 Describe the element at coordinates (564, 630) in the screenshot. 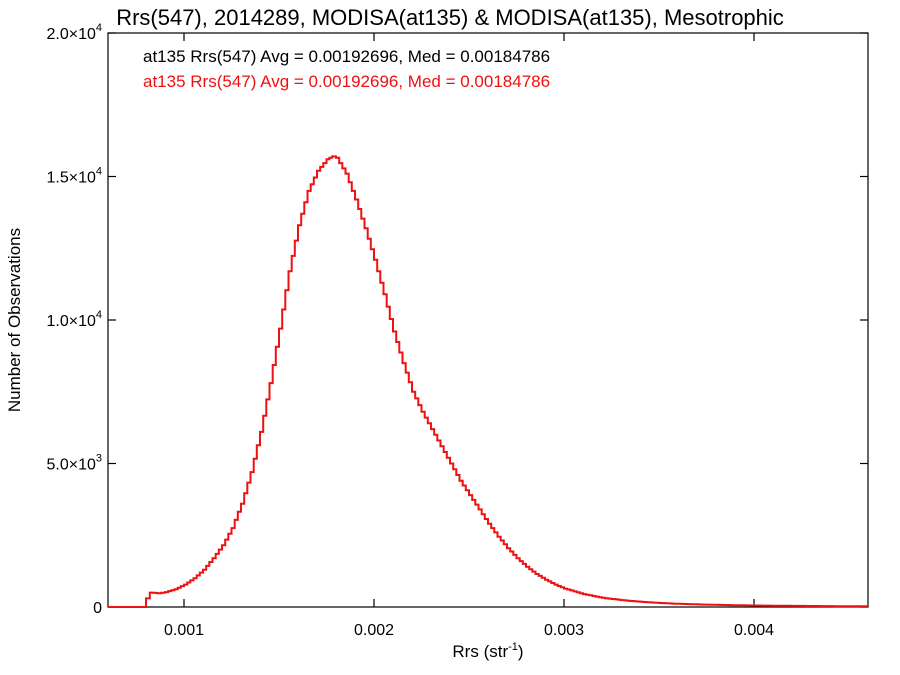

I see `x-tick-label-2: 0.003` at that location.